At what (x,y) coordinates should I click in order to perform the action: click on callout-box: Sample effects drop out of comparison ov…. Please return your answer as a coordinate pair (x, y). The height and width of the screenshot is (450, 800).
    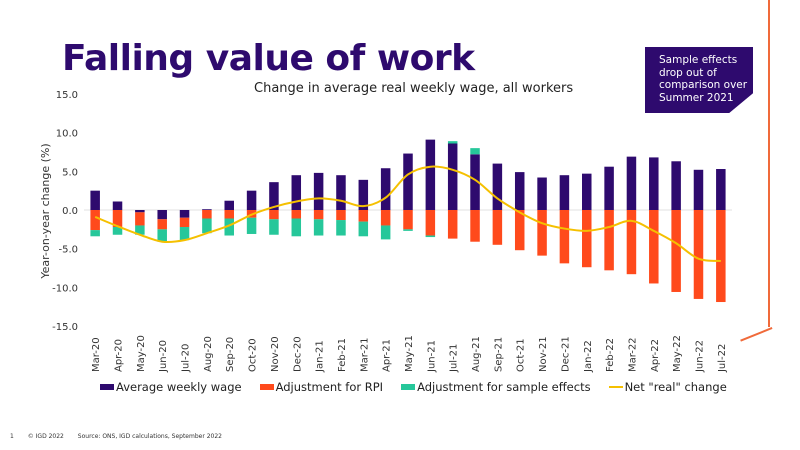
    Looking at the image, I should click on (699, 80).